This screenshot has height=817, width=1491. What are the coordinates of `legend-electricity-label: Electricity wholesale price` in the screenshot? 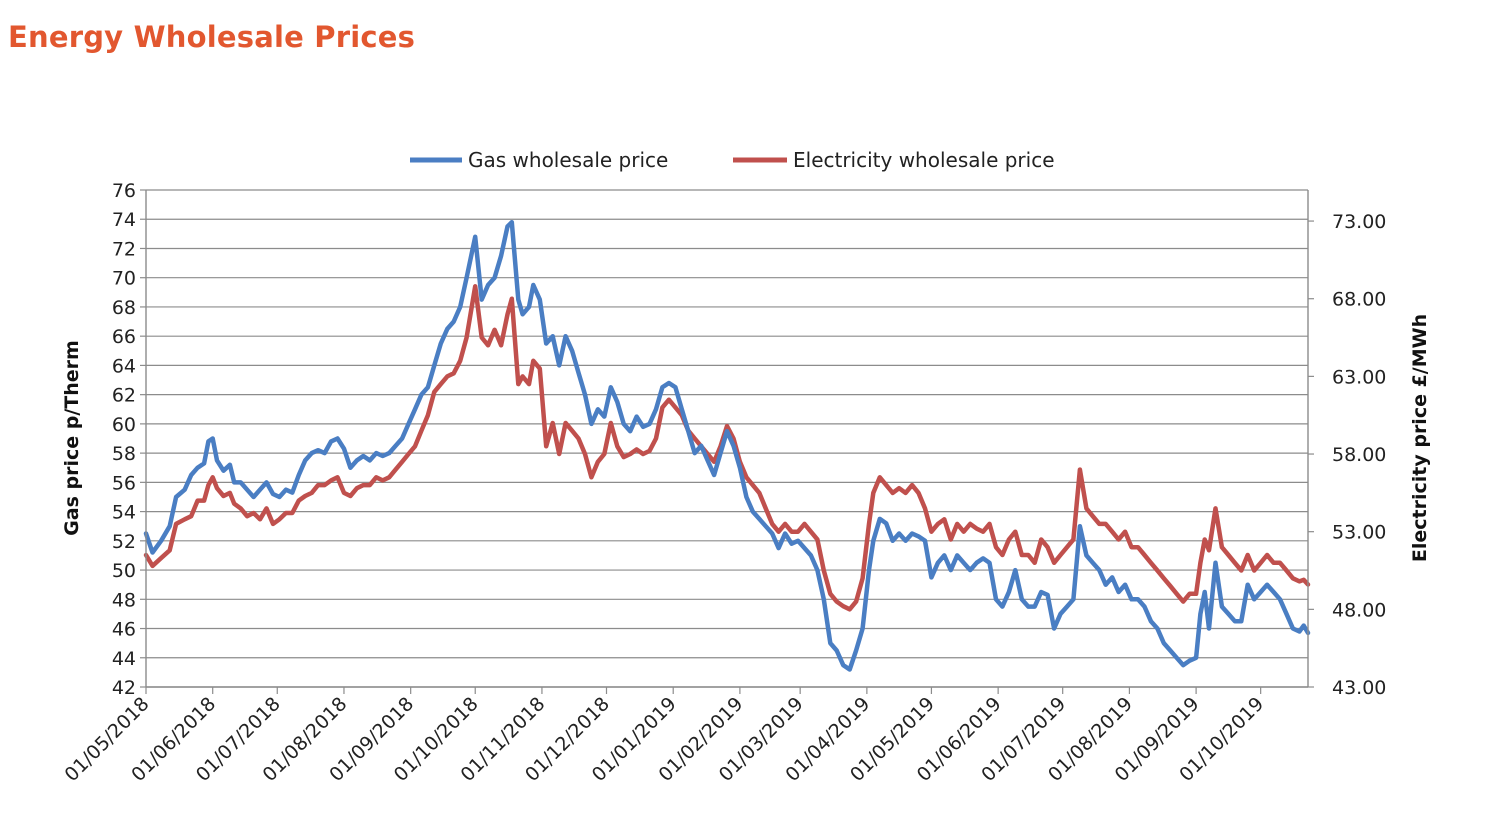 It's located at (924, 160).